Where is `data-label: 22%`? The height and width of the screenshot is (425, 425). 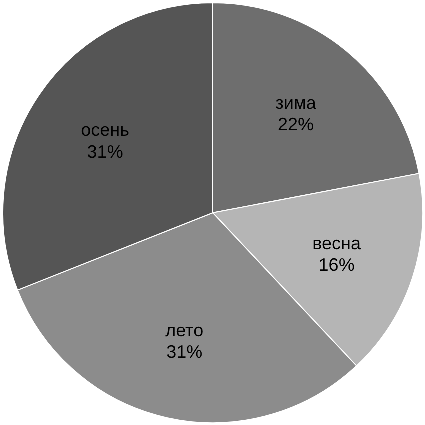
data-label: 22% is located at coordinates (296, 124).